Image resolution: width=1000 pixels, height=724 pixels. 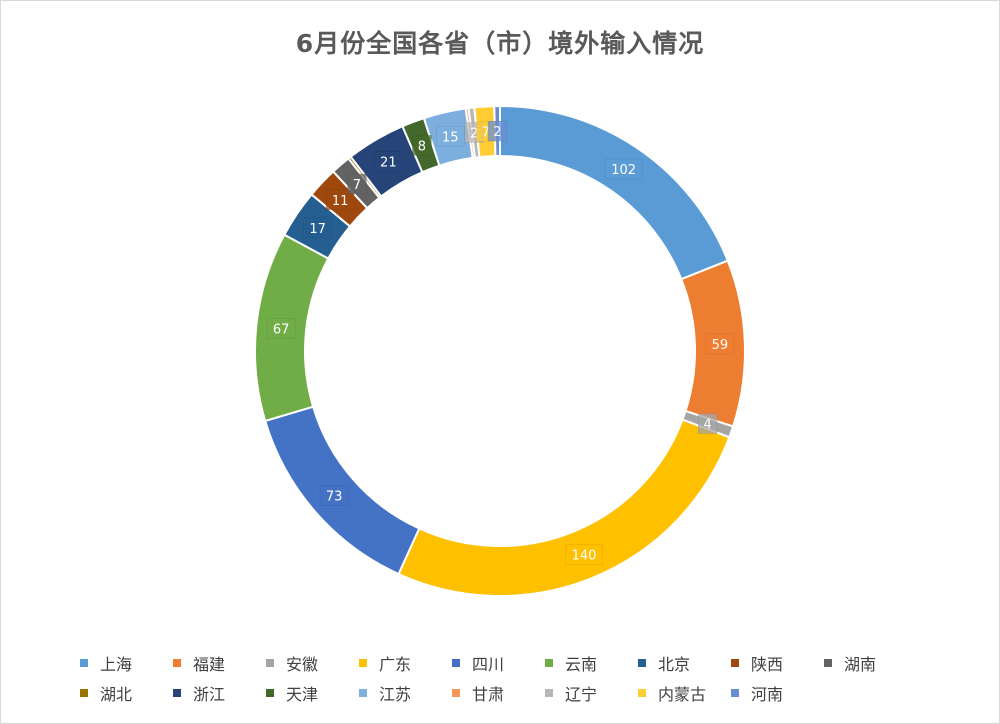 I want to click on legend-row: 湖北 浙江 天津 江苏 甘肃 辽宁 内蒙古 河南, so click(x=500, y=693).